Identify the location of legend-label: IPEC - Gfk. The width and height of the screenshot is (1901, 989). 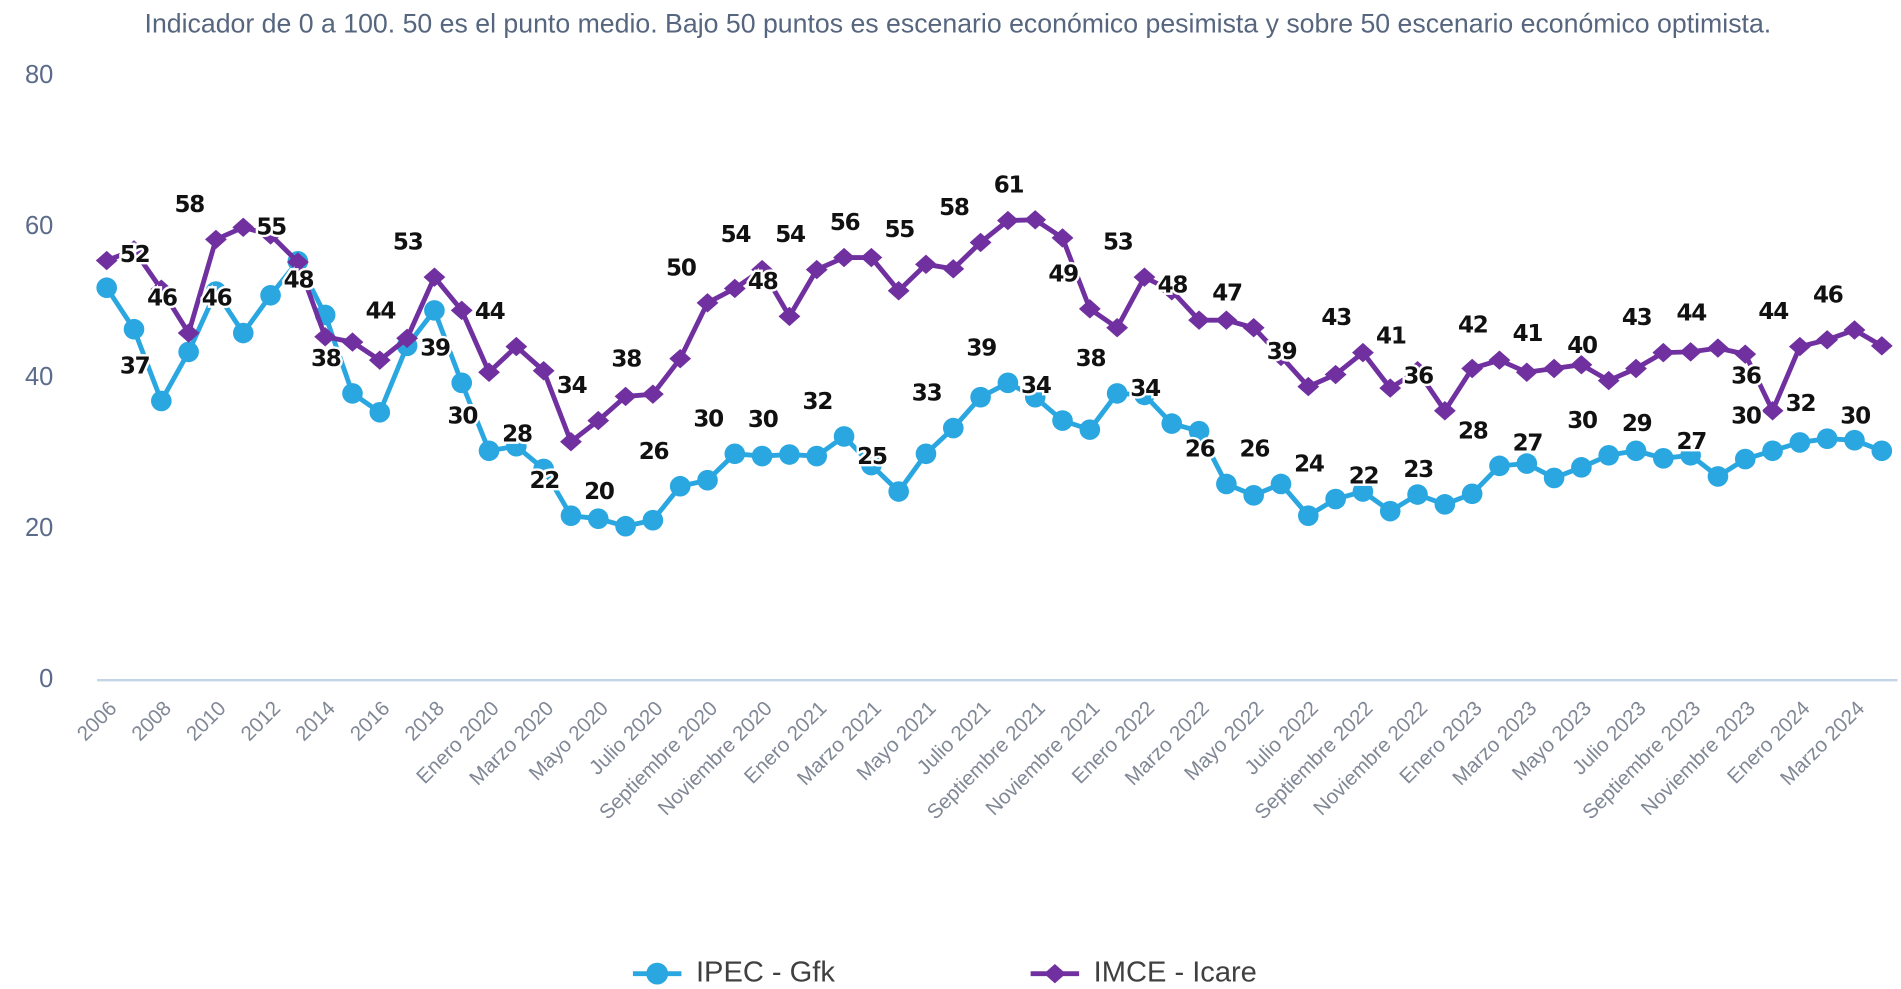
(765, 972).